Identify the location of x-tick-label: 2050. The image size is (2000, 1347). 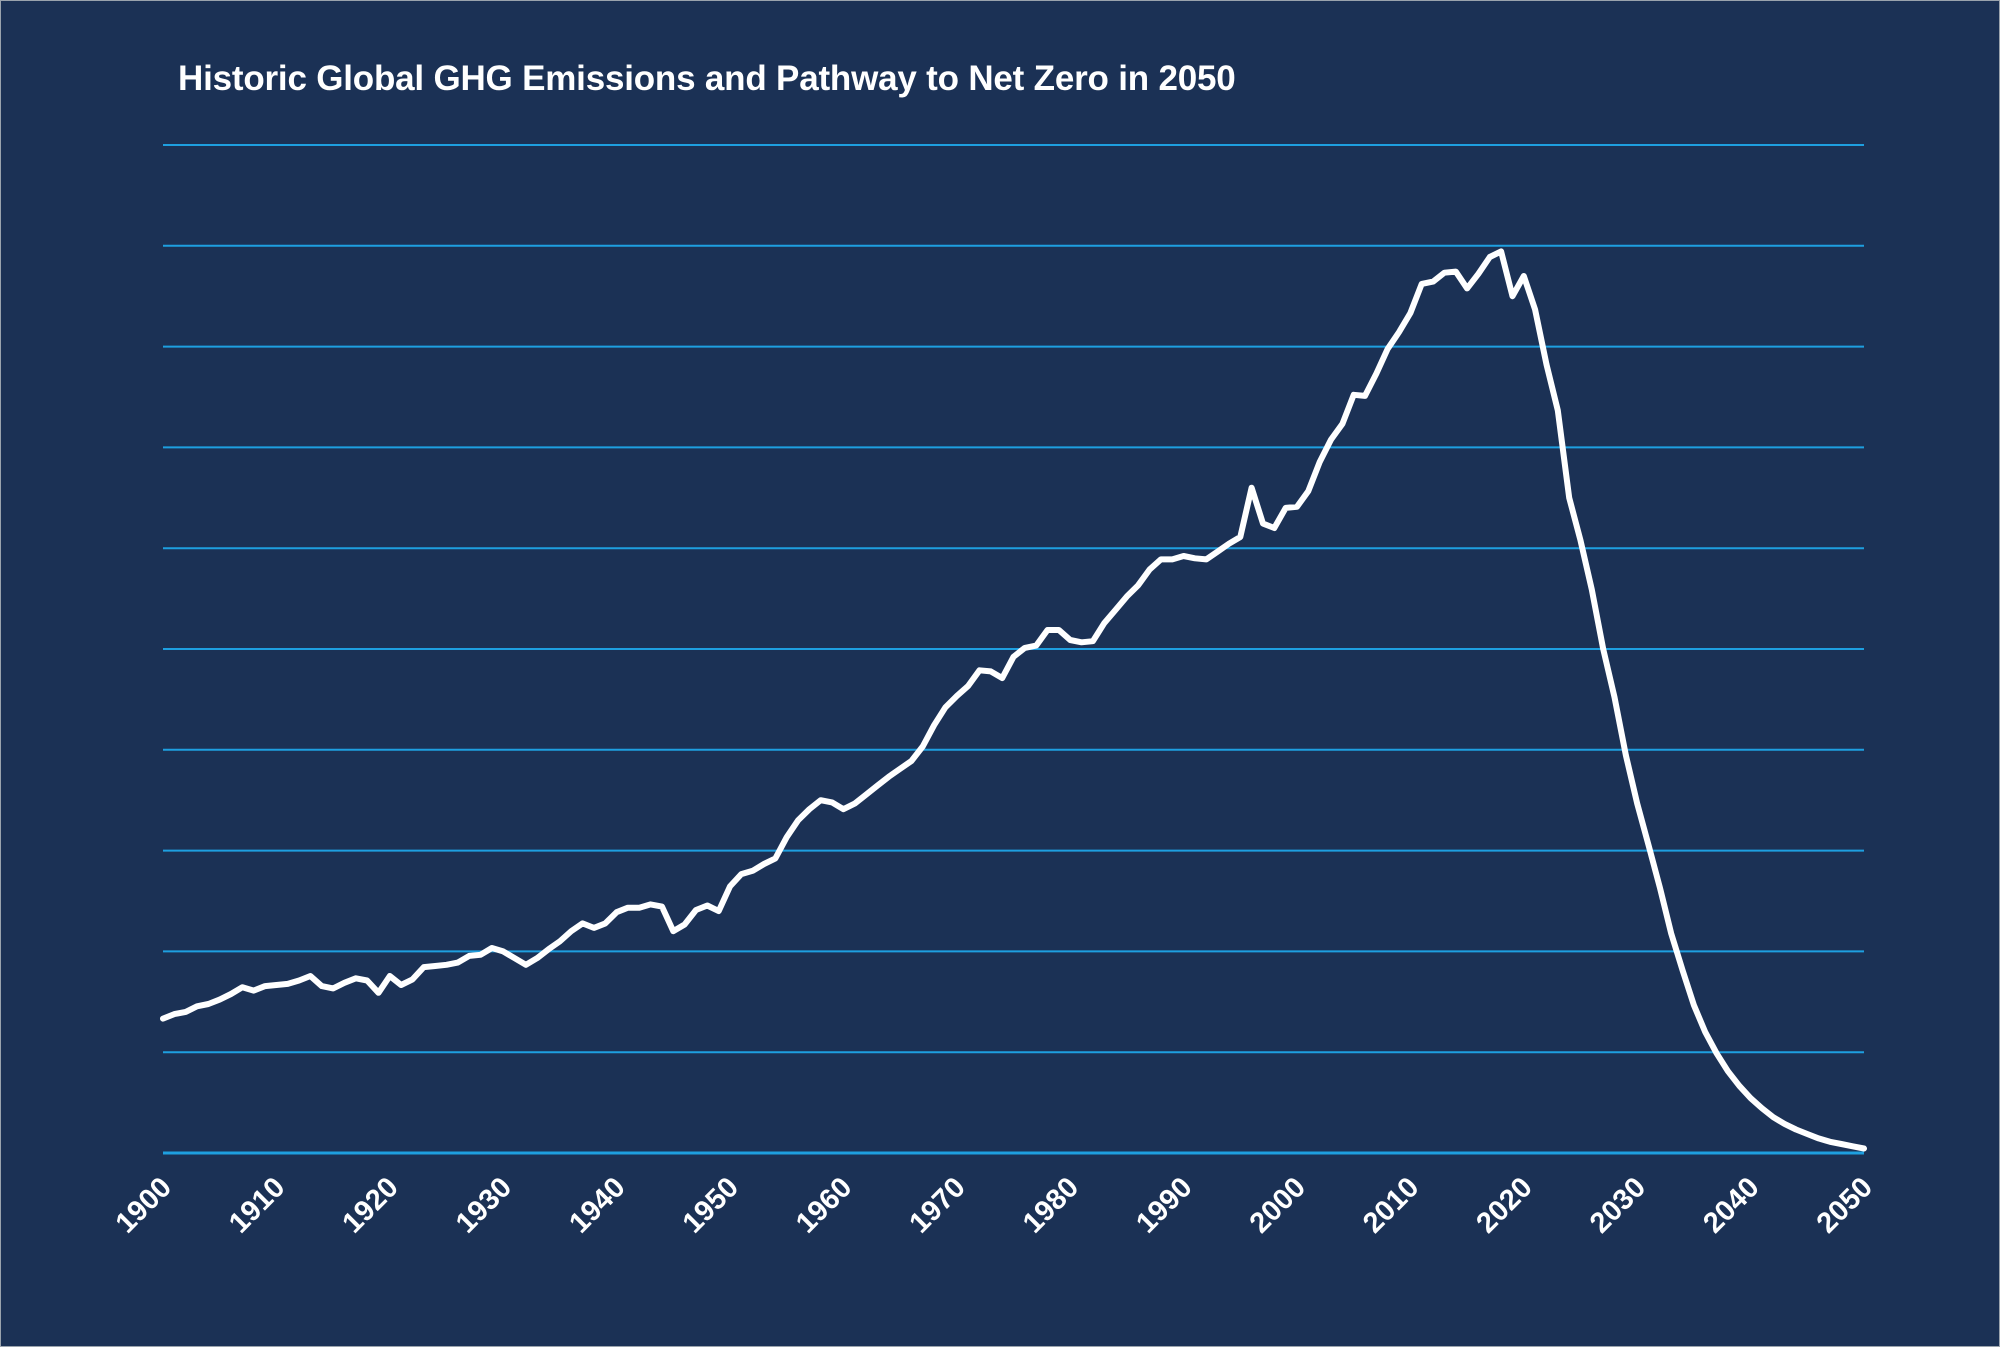
(1845, 1205).